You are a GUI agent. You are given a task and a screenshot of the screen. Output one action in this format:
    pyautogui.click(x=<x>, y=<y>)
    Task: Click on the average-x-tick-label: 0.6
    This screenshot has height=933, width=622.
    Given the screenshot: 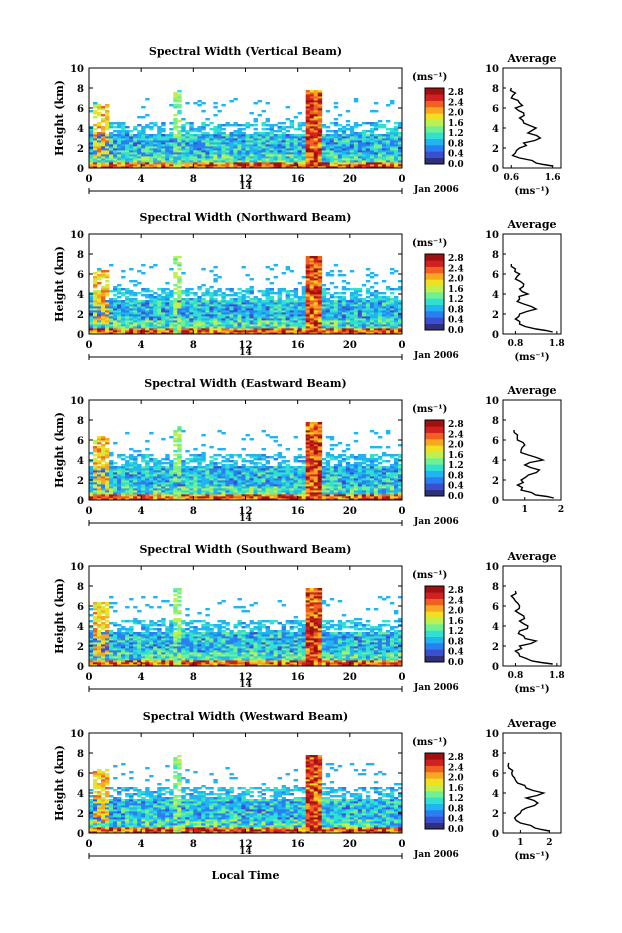 What is the action you would take?
    pyautogui.click(x=511, y=178)
    